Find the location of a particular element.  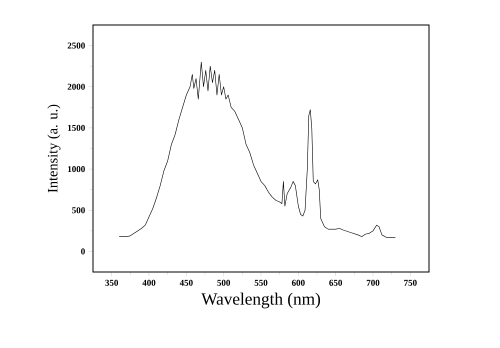

x-tick-label: 700 is located at coordinates (373, 283).